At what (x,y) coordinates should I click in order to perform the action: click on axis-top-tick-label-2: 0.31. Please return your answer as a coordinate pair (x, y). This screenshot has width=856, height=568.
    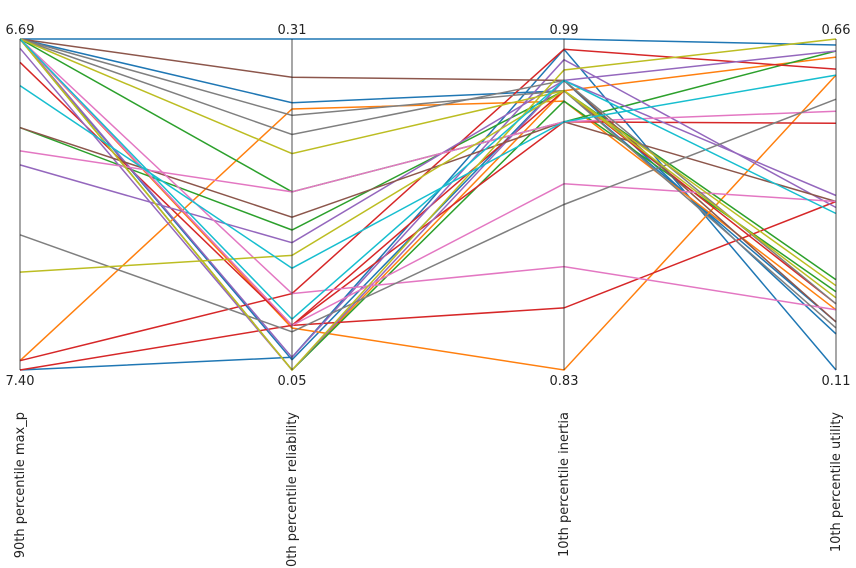
    Looking at the image, I should click on (292, 30).